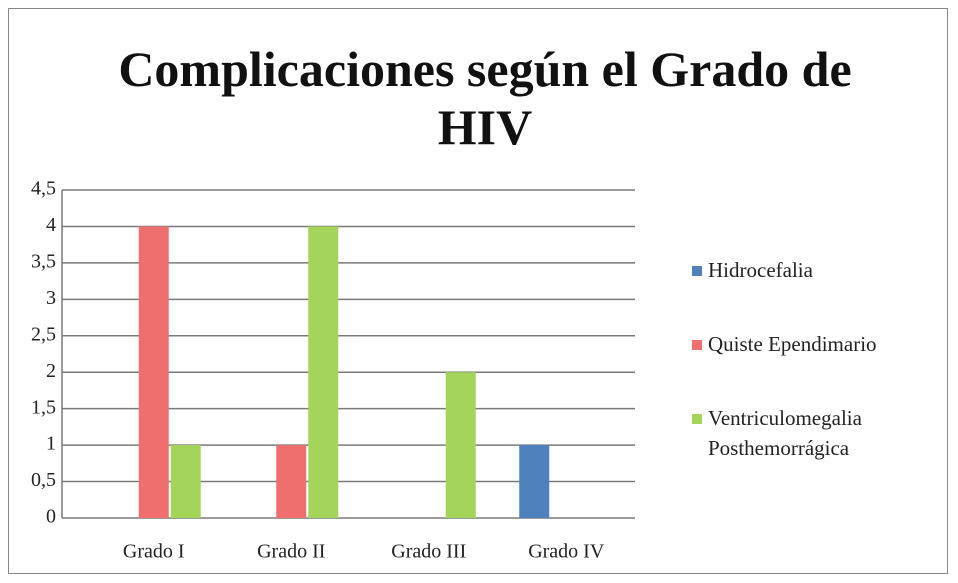 The width and height of the screenshot is (958, 583). I want to click on x-tick-label: Grado III, so click(428, 552).